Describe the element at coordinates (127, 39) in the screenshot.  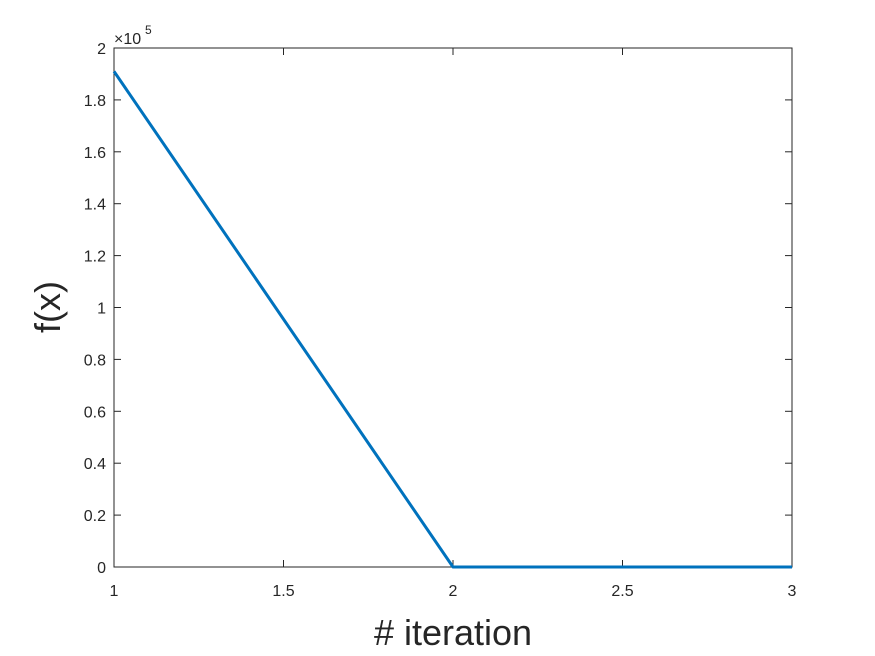
I see `y-exponent-base: ×10` at that location.